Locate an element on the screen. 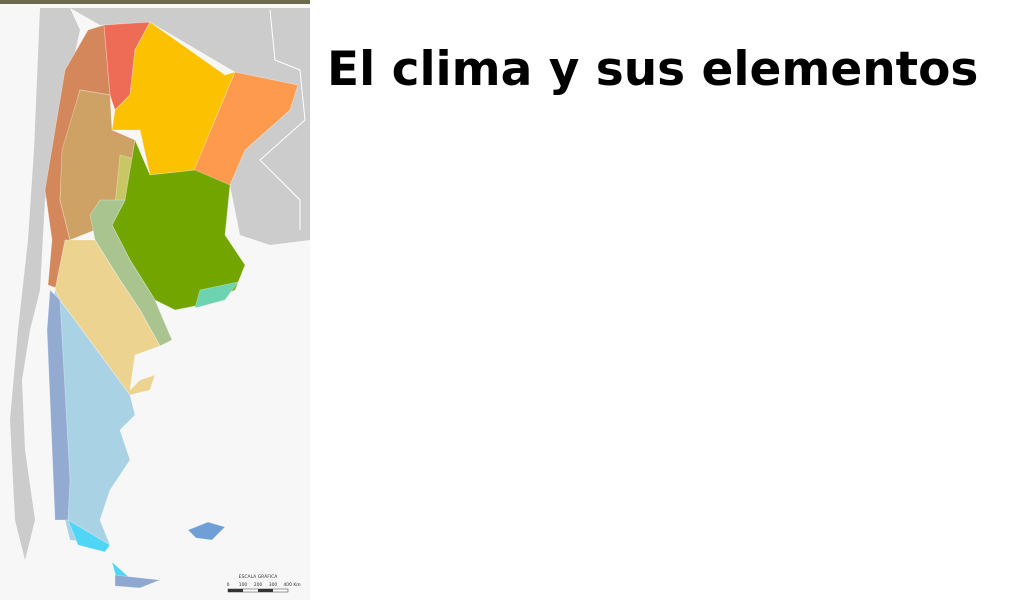  region-semiarid is located at coordinates (131, 273).